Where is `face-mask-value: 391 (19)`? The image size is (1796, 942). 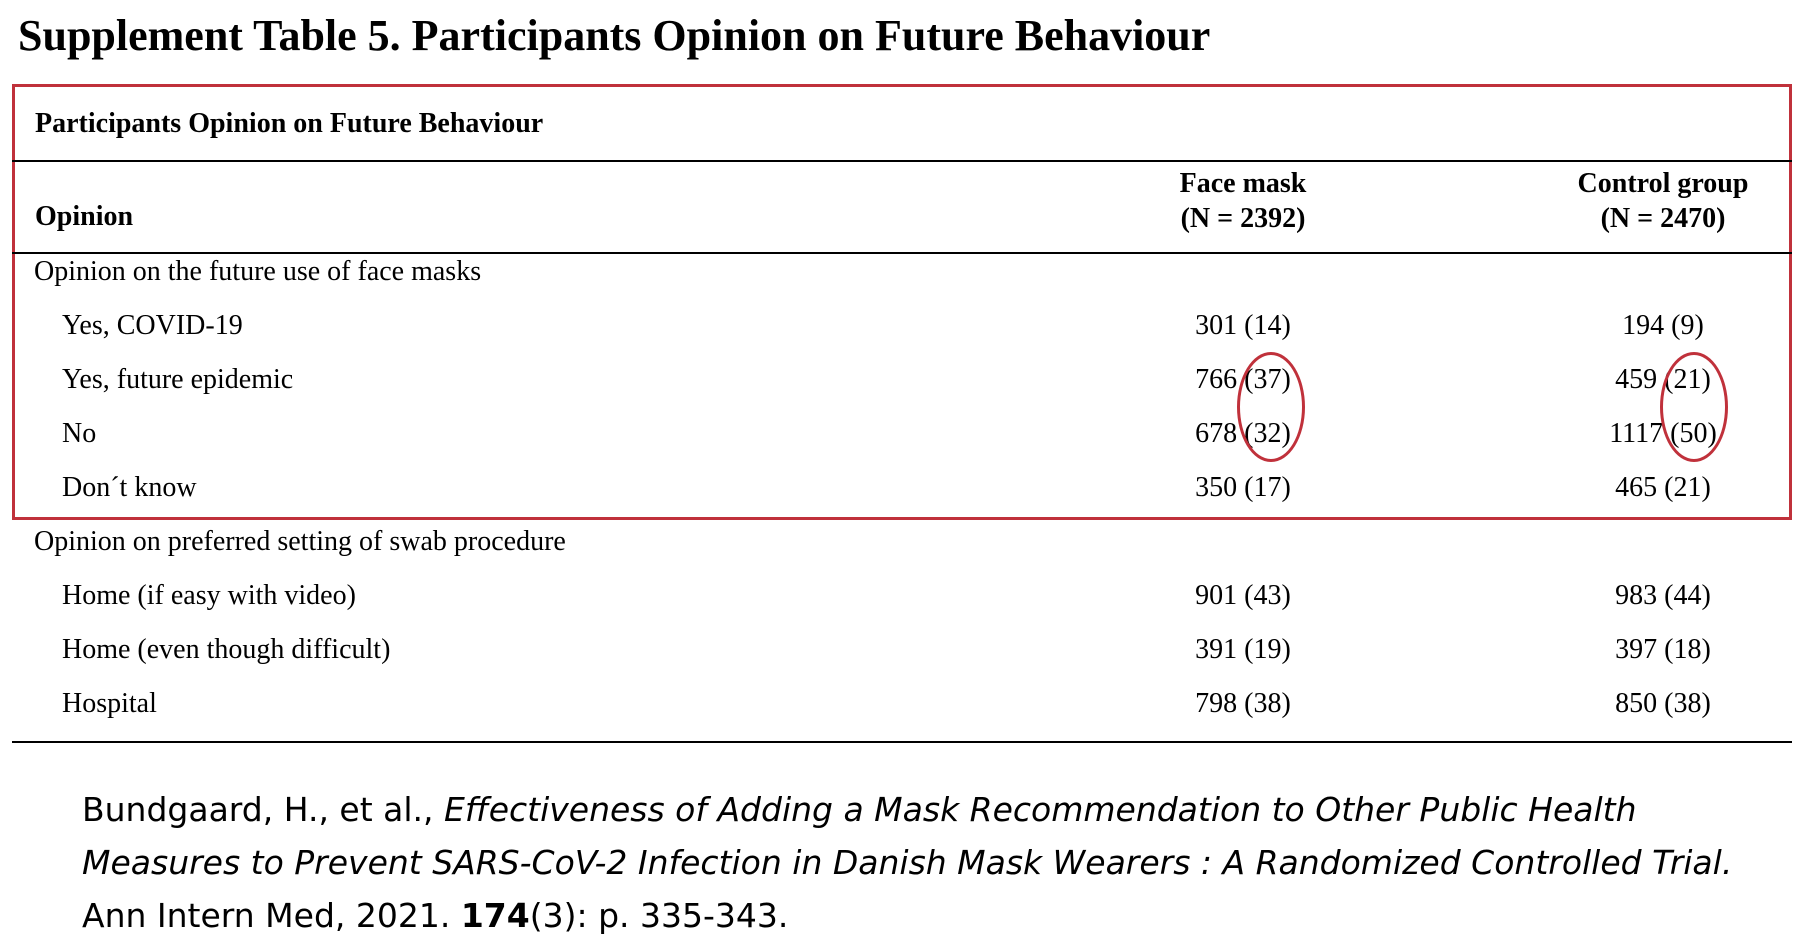 face-mask-value: 391 (19) is located at coordinates (1243, 649).